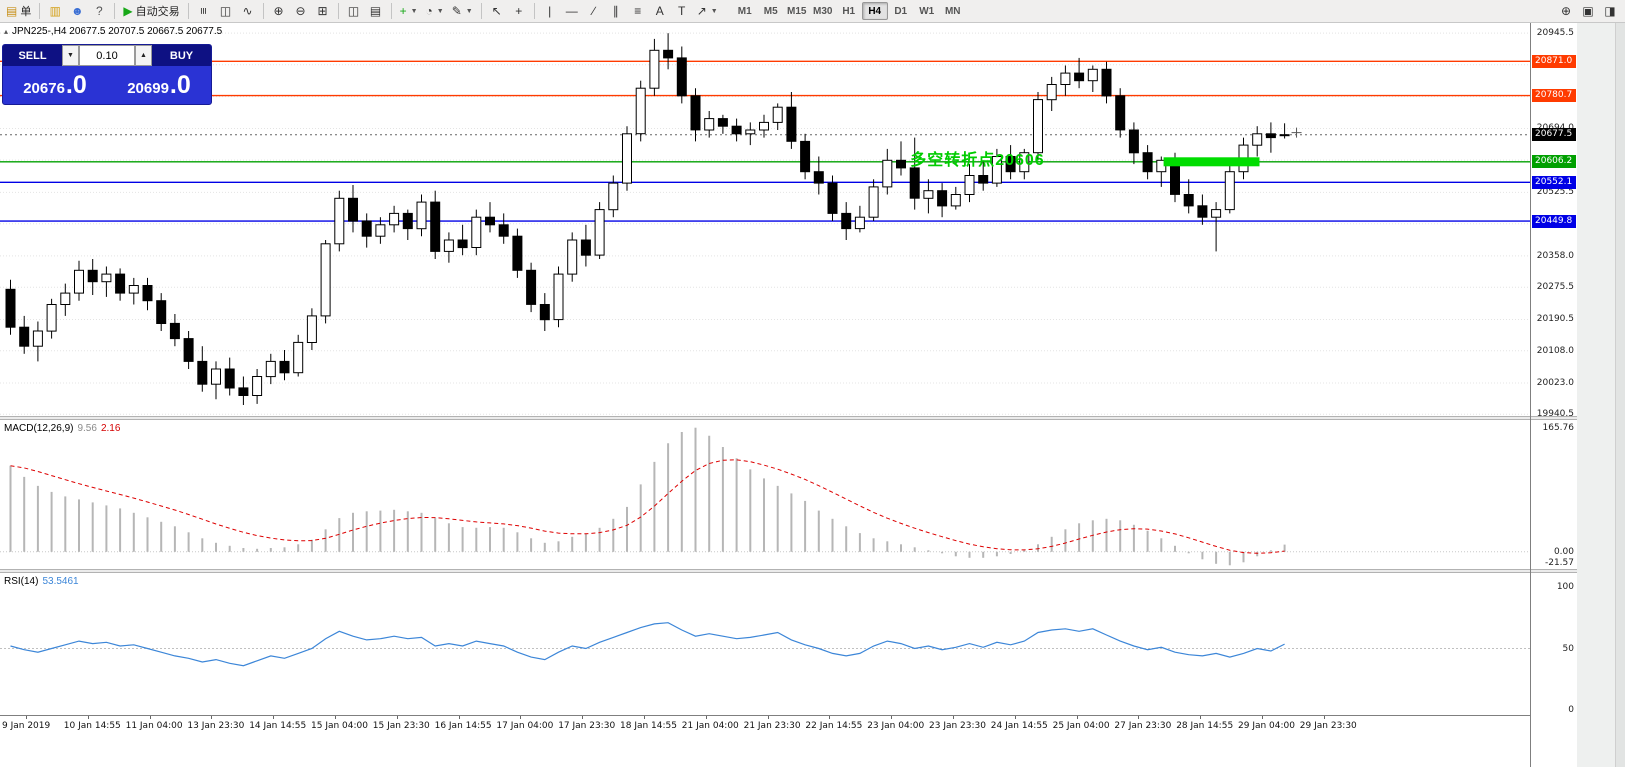  I want to click on timeframe-h1-button: H1, so click(849, 11).